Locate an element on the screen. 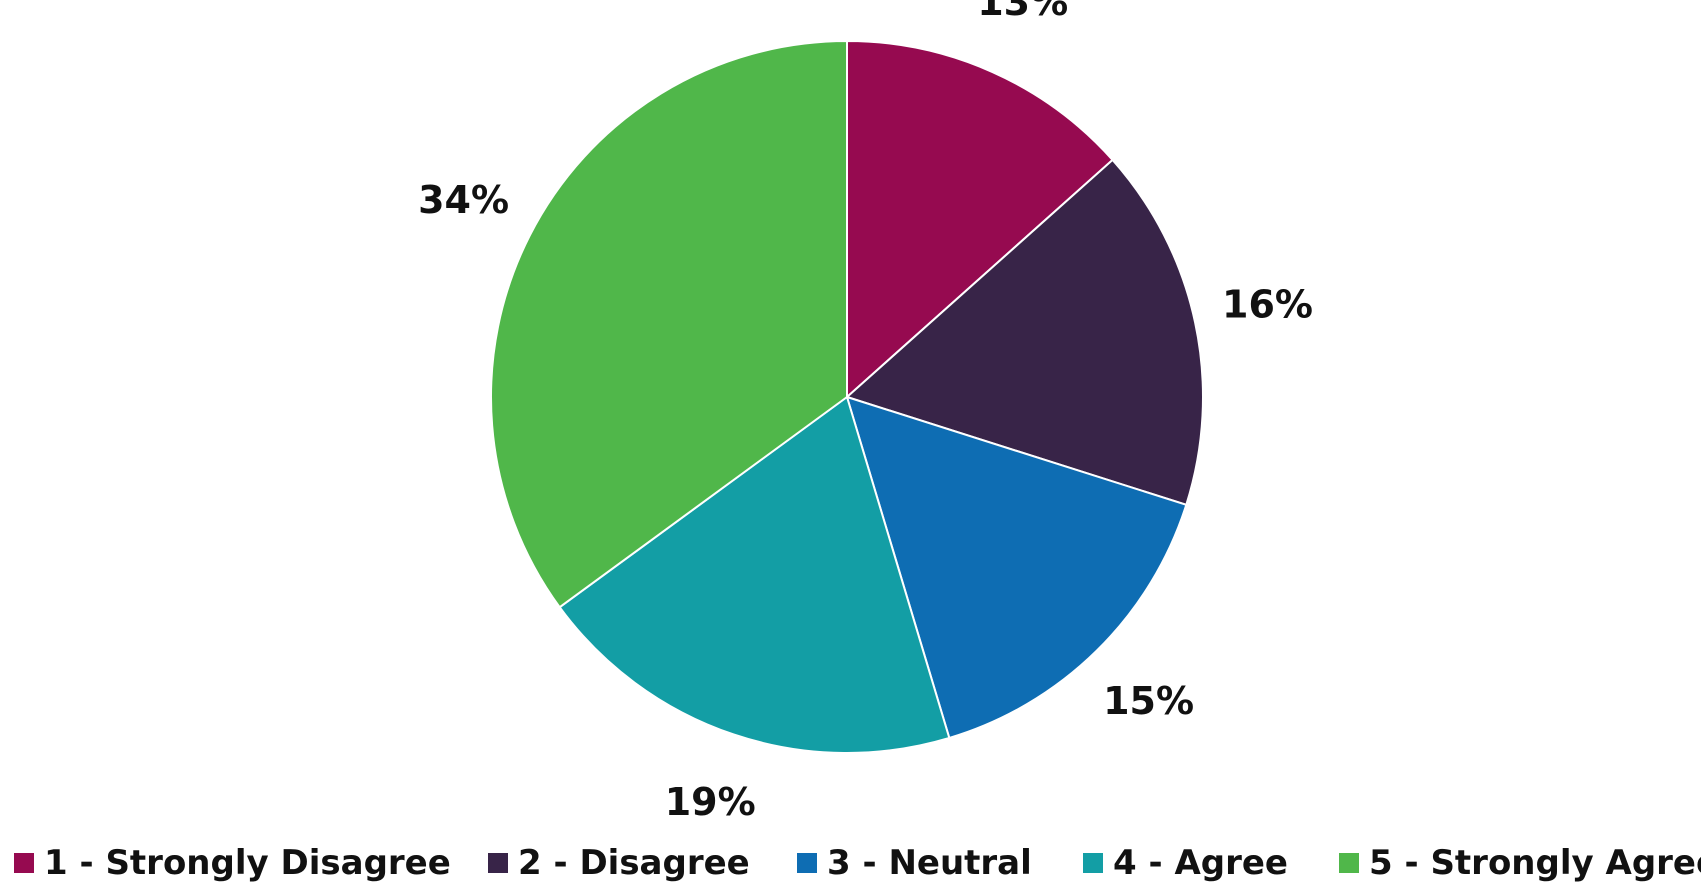  pie-slice-disagree is located at coordinates (1024, 332).